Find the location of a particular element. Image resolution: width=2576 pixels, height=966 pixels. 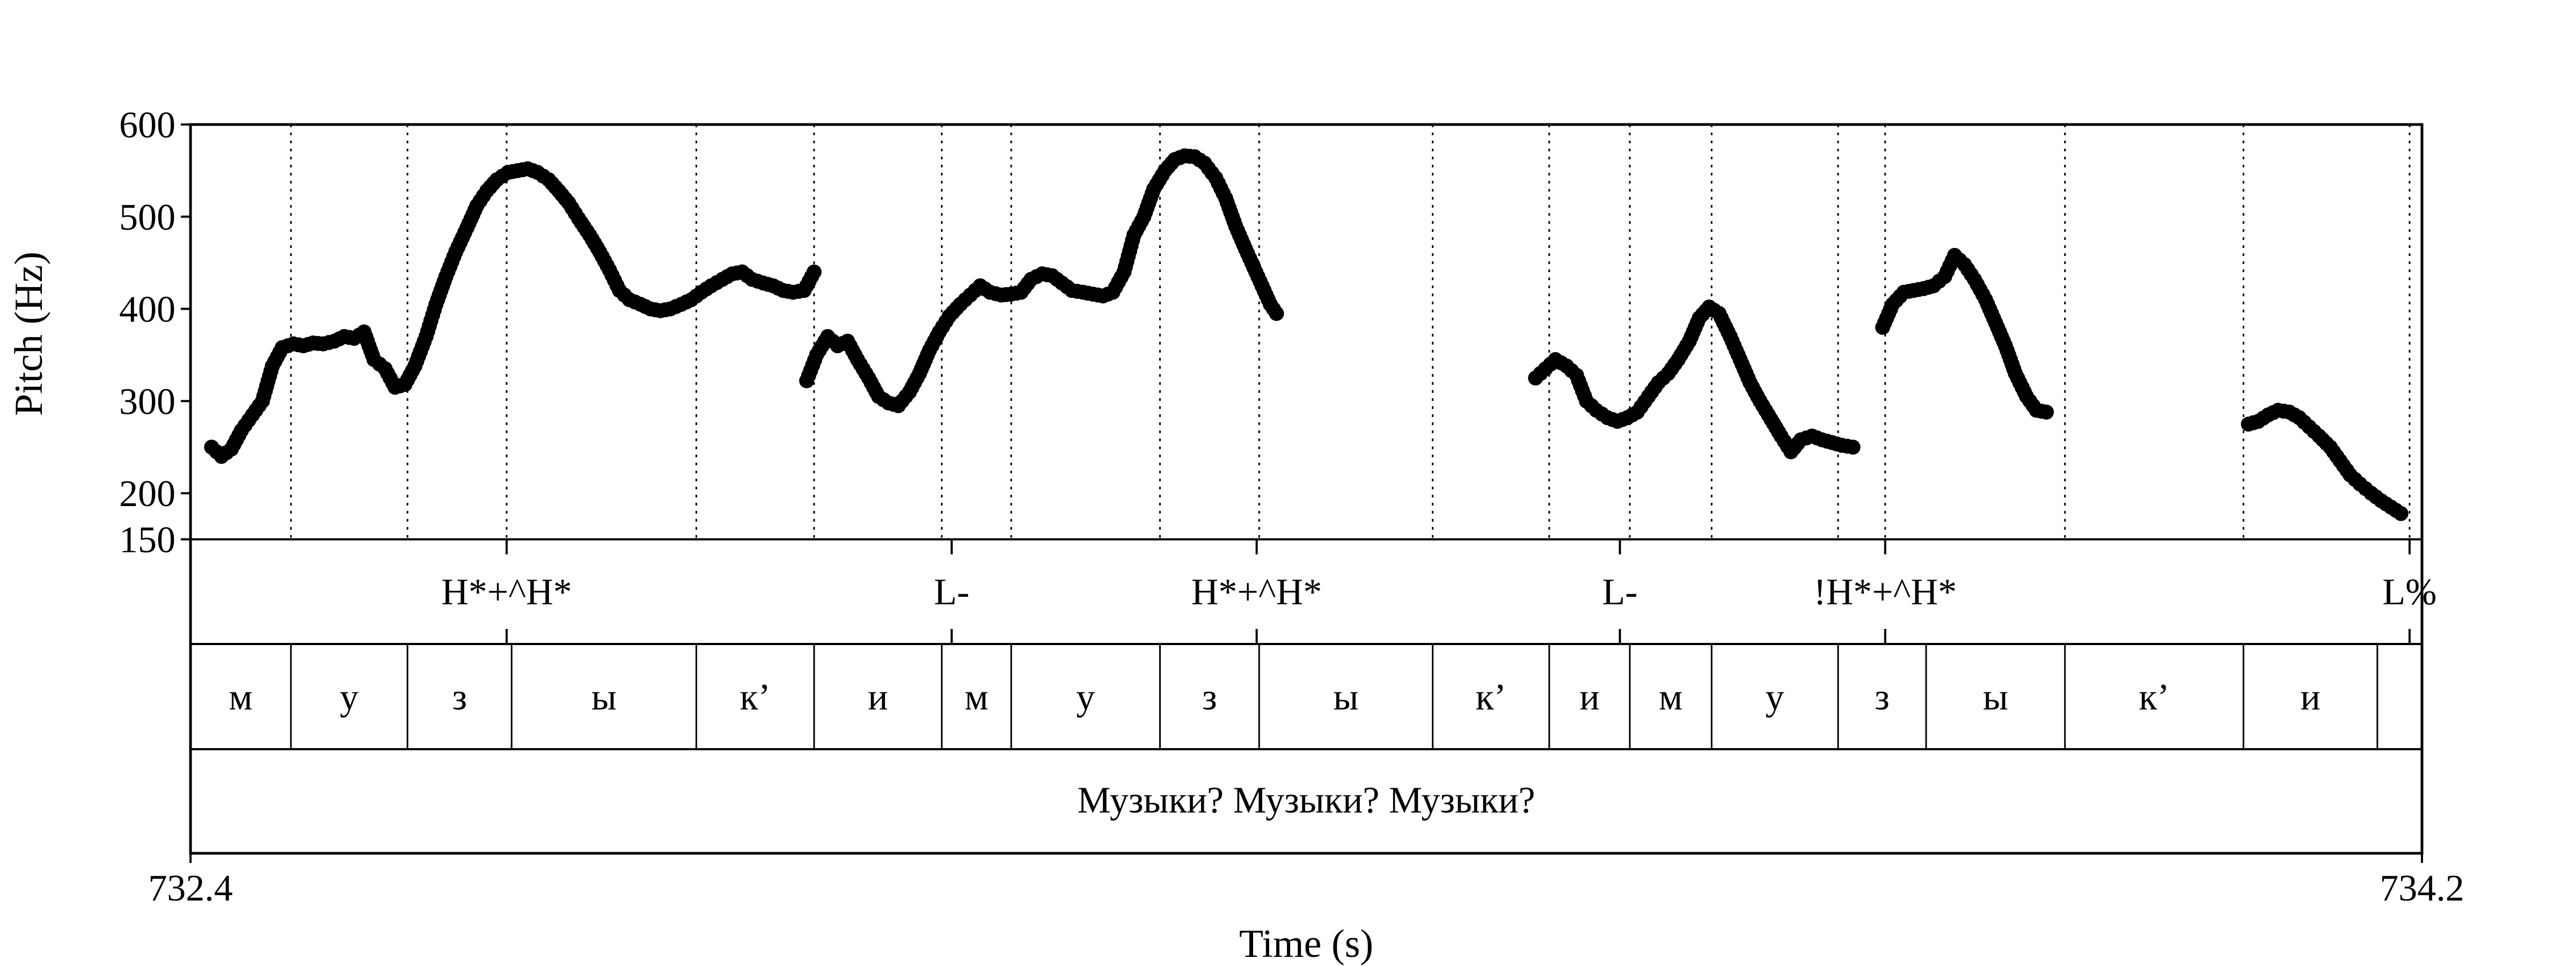

word-label: Музыки? Музыки? Музыки? is located at coordinates (1306, 800).